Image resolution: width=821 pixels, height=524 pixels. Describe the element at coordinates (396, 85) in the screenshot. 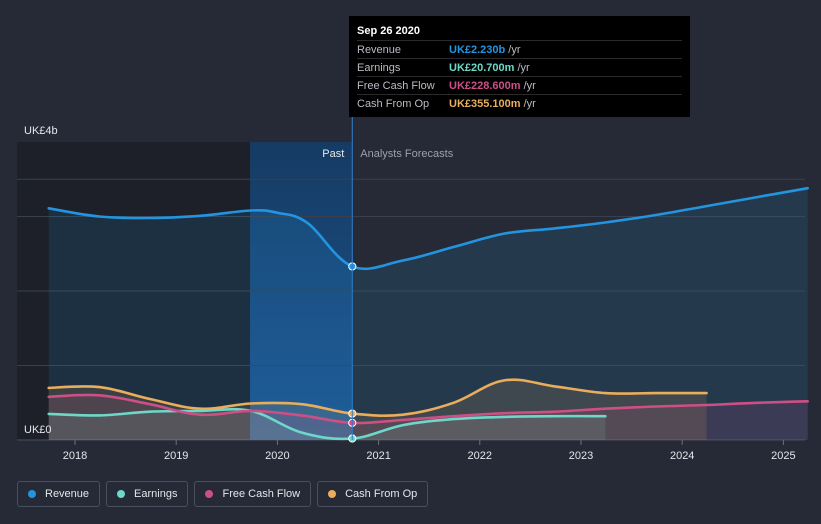

I see `tooltip-label: Free Cash Flow` at that location.